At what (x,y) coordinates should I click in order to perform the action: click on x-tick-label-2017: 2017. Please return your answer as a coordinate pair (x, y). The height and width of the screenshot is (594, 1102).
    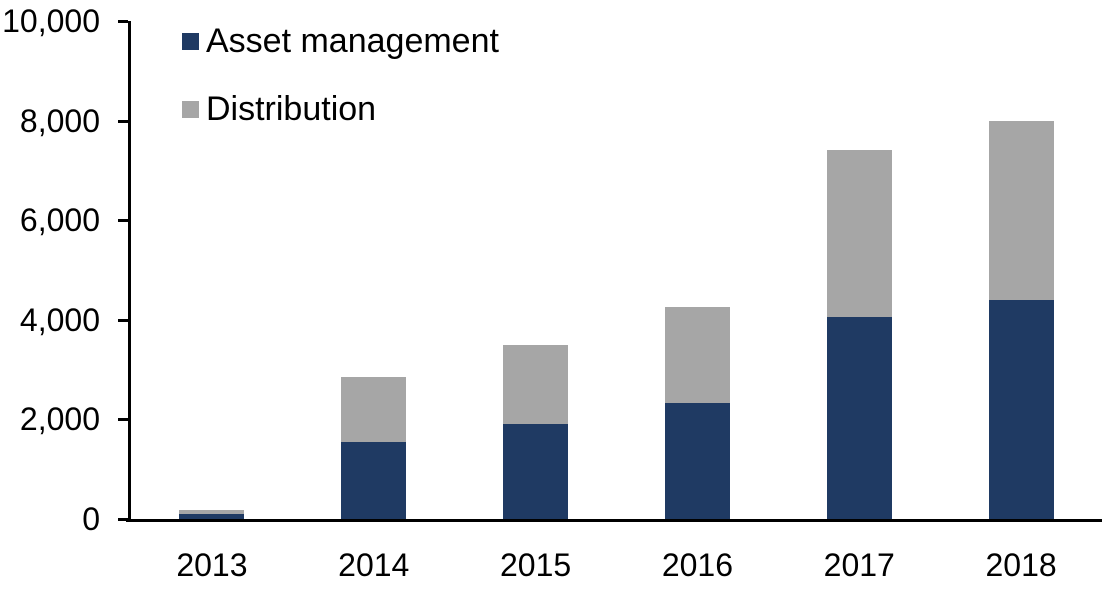
    Looking at the image, I should click on (859, 565).